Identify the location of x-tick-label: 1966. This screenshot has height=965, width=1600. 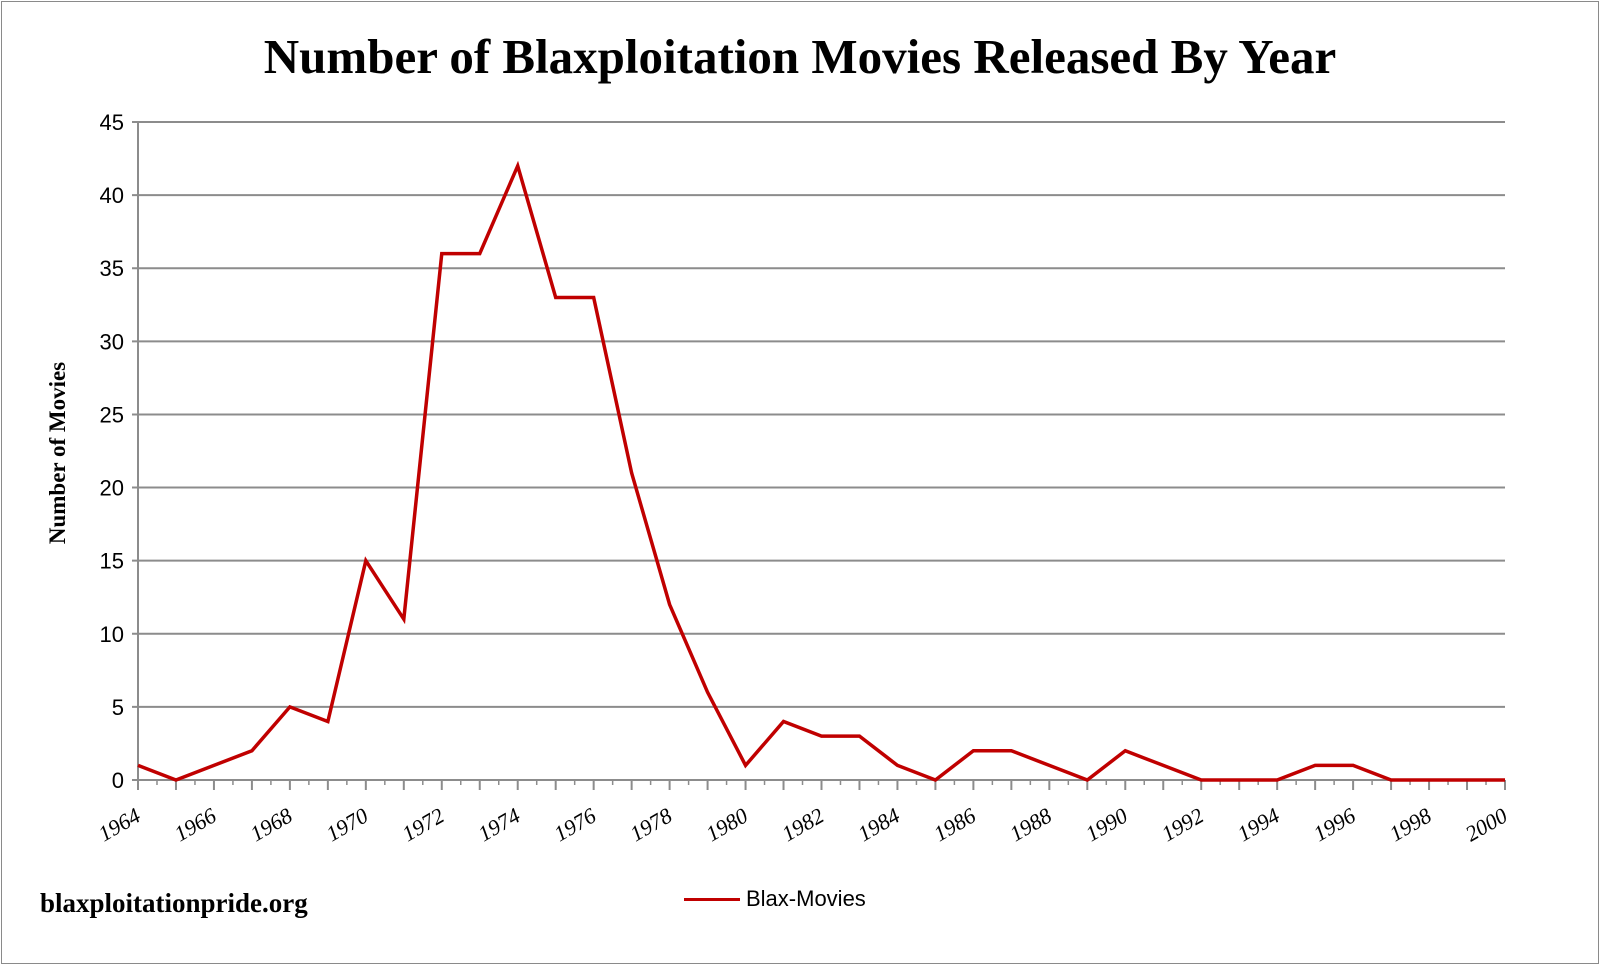
(195, 825).